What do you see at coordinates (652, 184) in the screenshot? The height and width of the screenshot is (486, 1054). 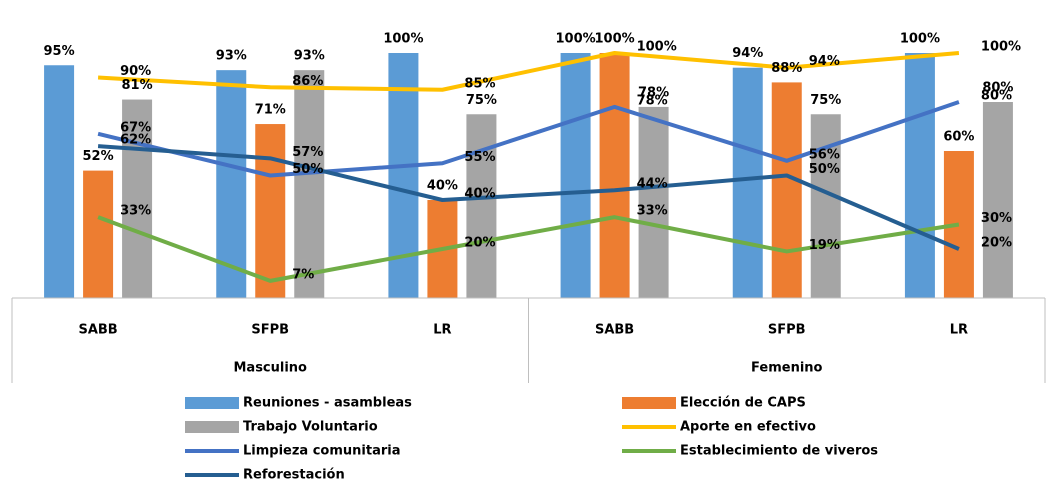 I see `data-label: 44%` at bounding box center [652, 184].